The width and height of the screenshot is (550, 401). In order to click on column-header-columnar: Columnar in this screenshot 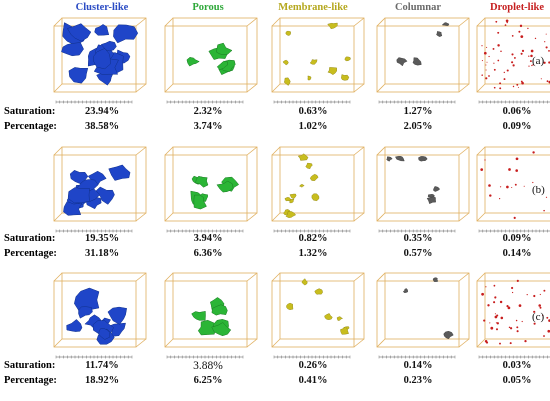, I will do `click(418, 7)`.